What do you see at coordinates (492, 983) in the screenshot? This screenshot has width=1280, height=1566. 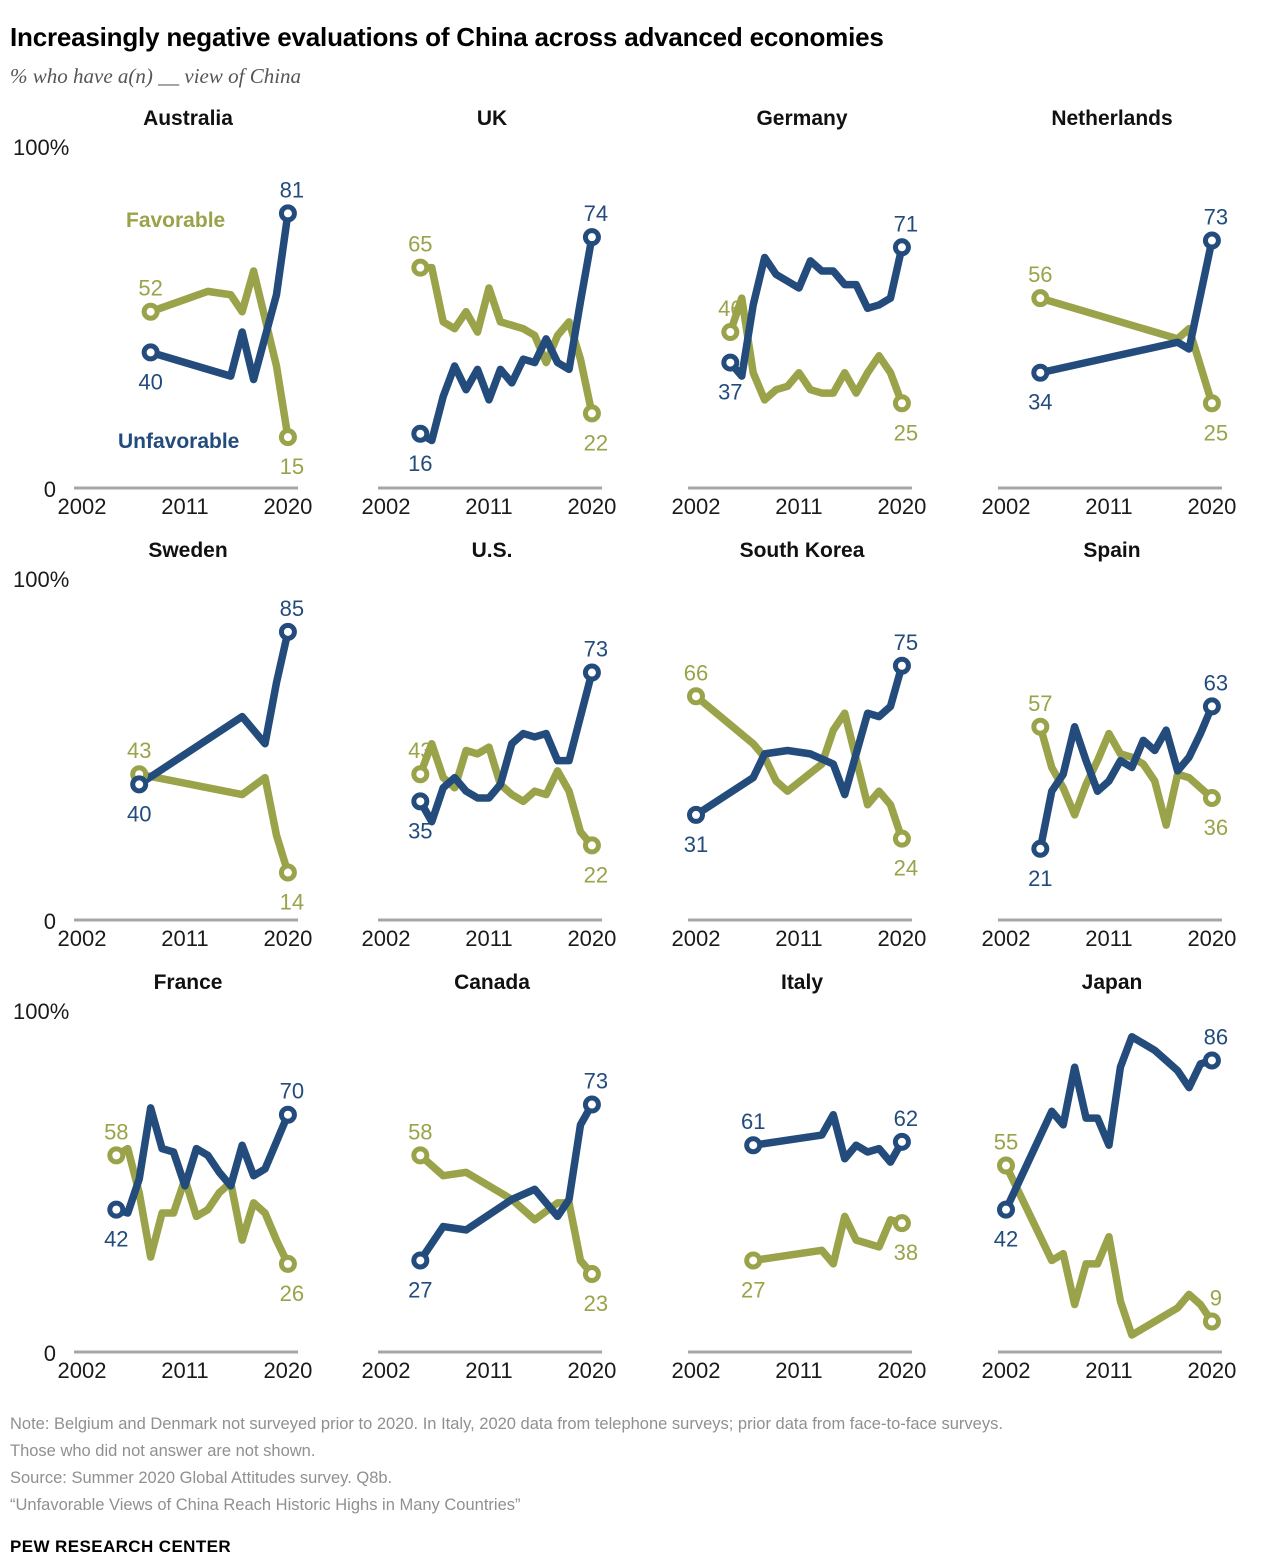 I see `country-title: Canada` at bounding box center [492, 983].